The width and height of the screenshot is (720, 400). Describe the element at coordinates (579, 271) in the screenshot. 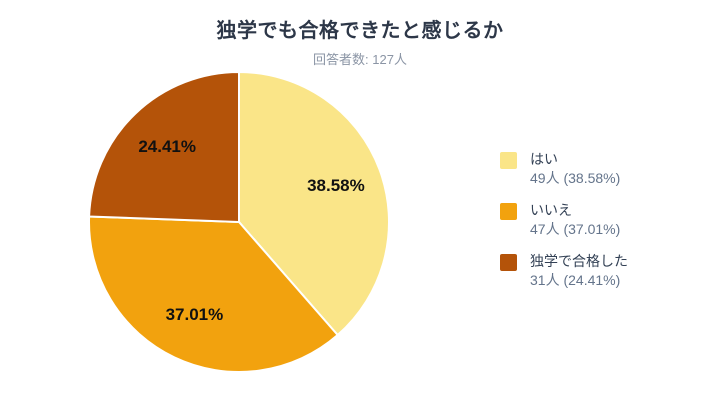

I see `legend-text-2: 独学で合格した 31人 (24.41%)` at that location.